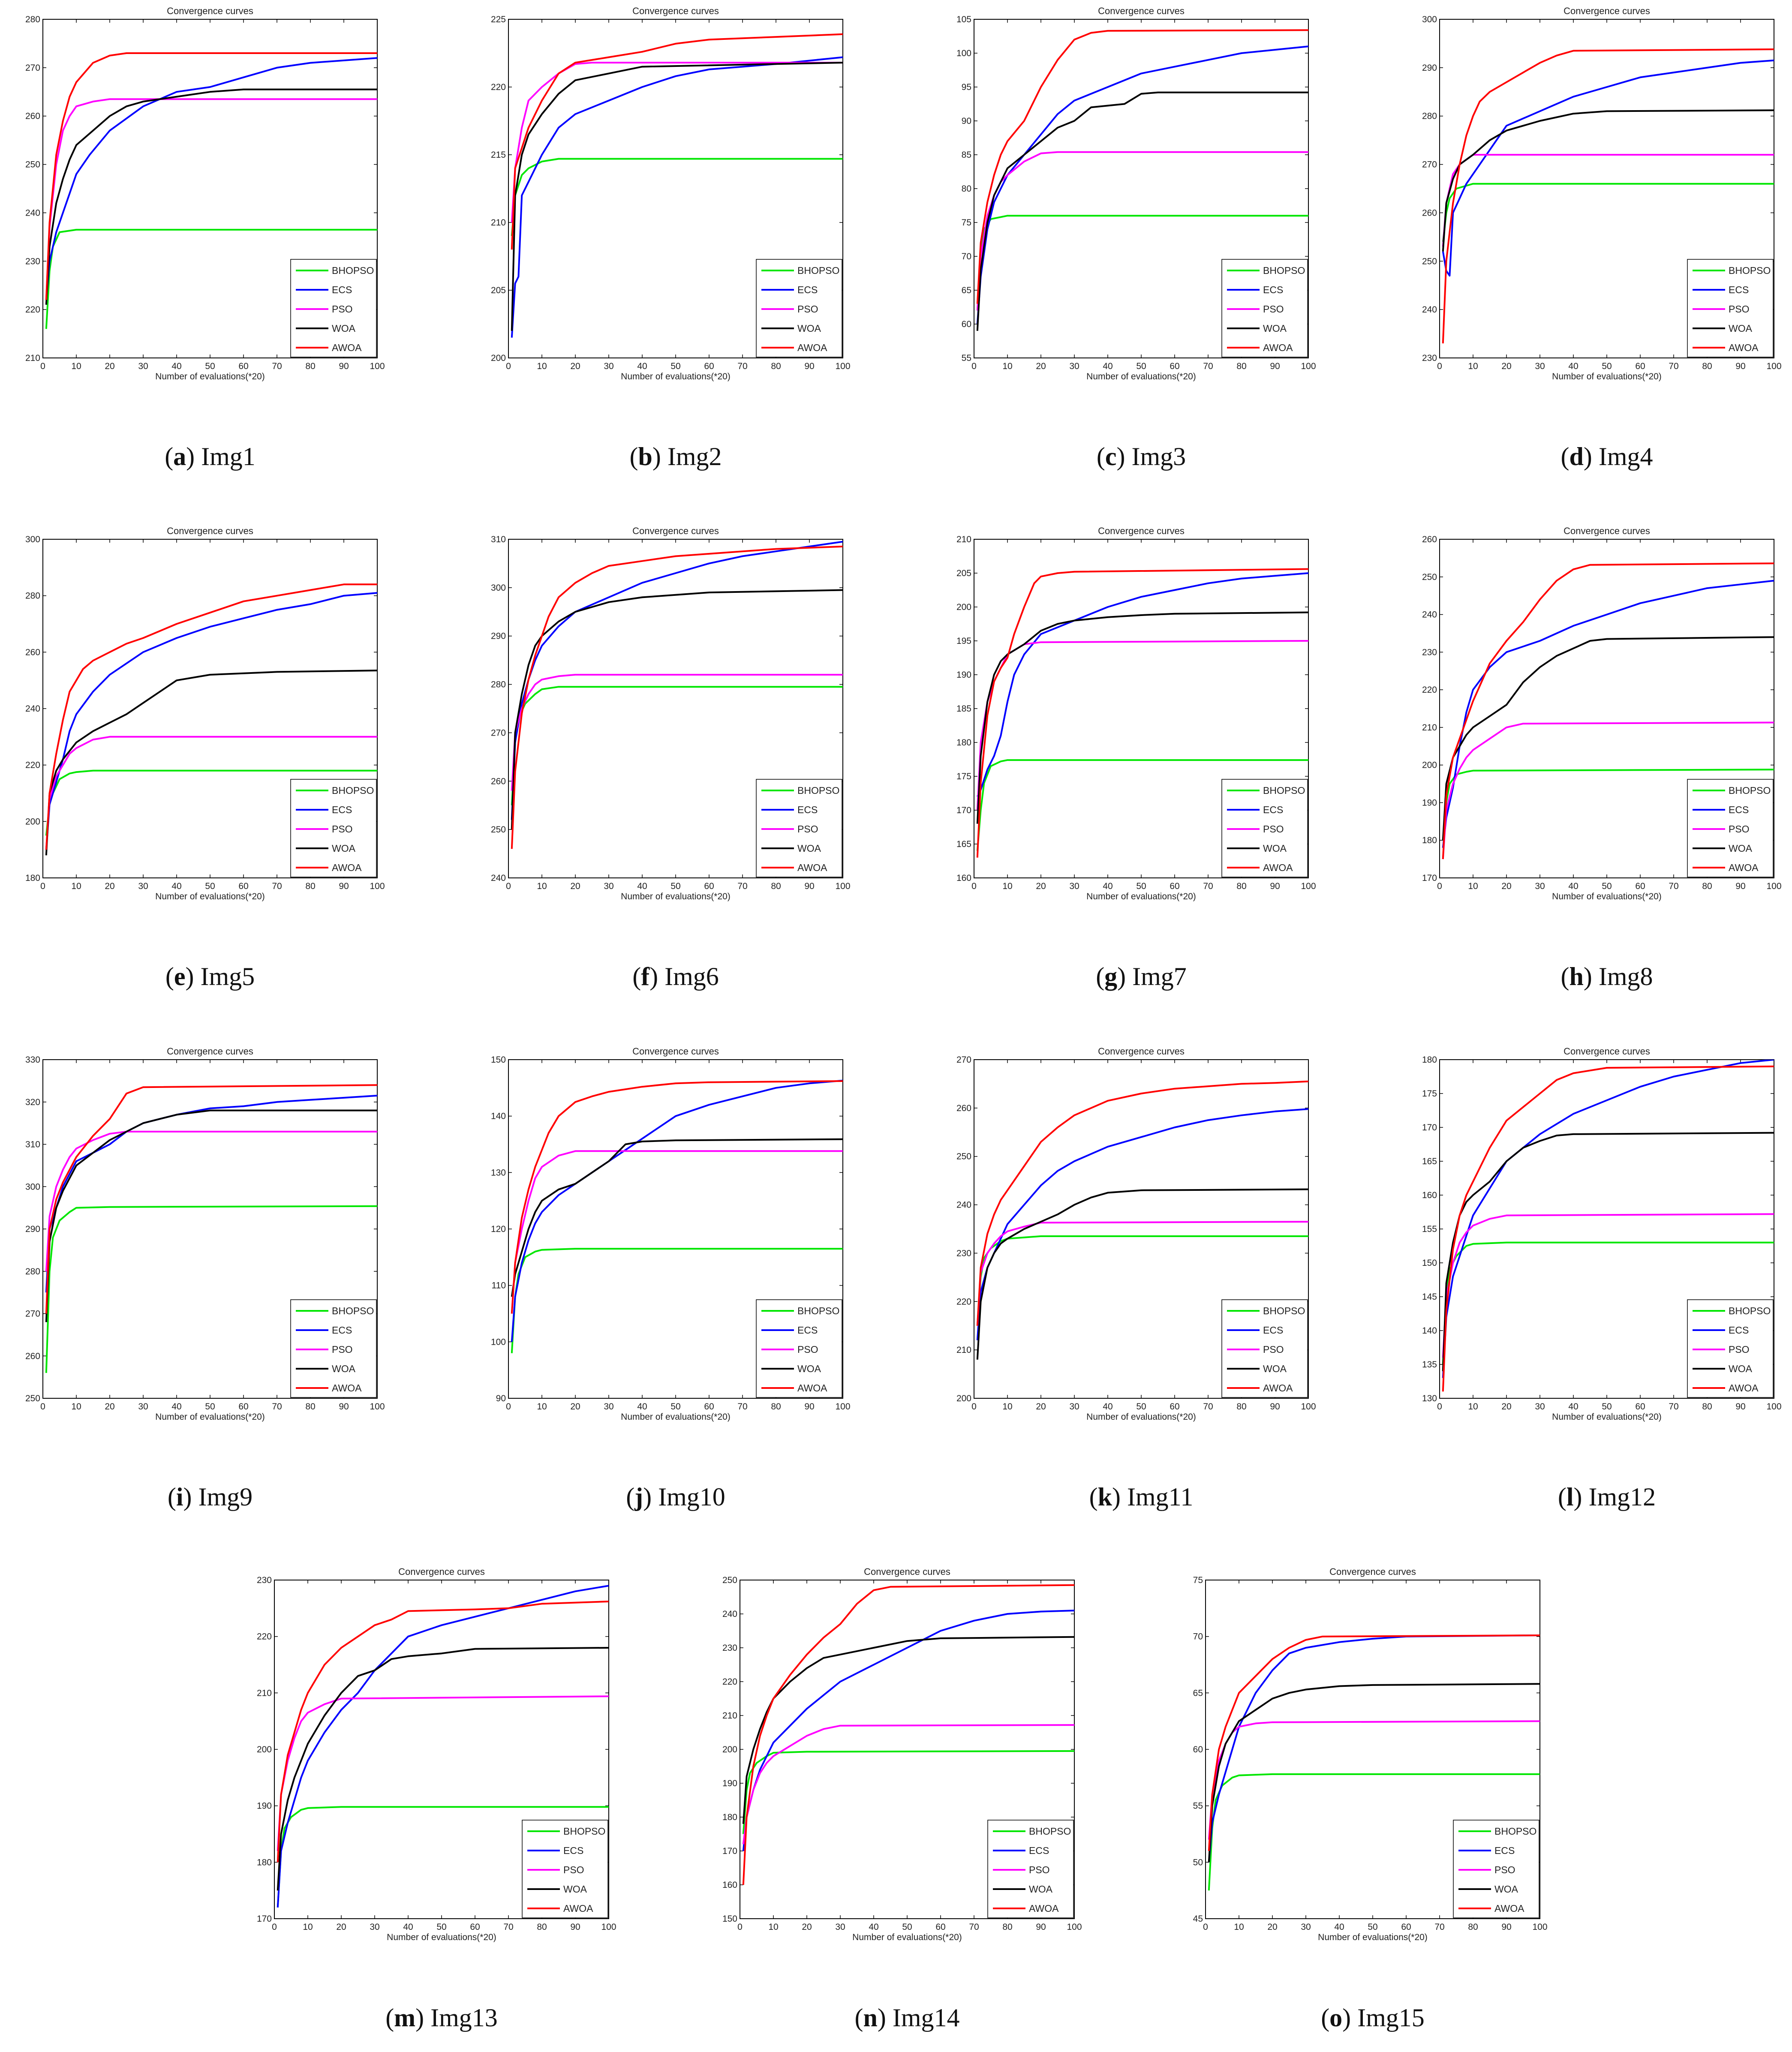 This screenshot has height=2052, width=1792. What do you see at coordinates (42, 886) in the screenshot?
I see `x-tick-label: 0` at bounding box center [42, 886].